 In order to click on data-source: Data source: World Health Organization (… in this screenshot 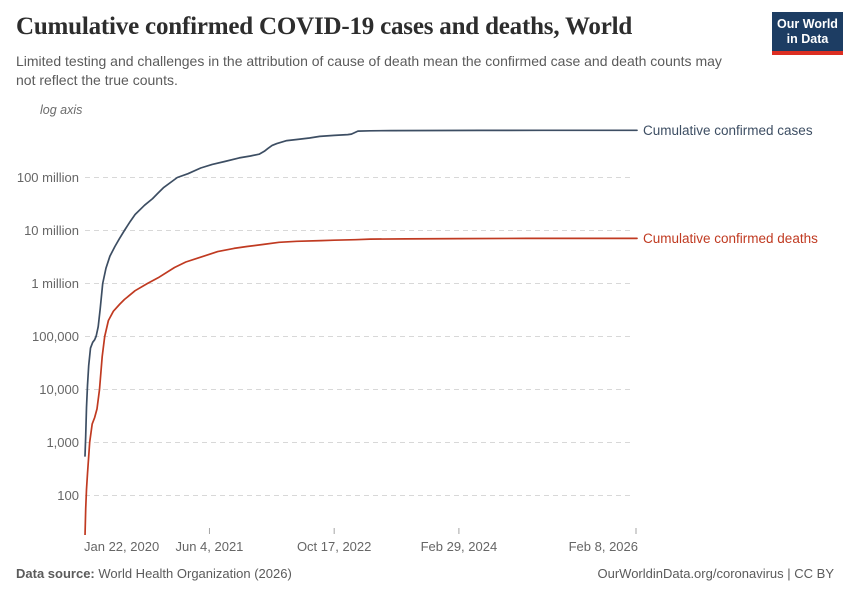, I will do `click(154, 573)`.